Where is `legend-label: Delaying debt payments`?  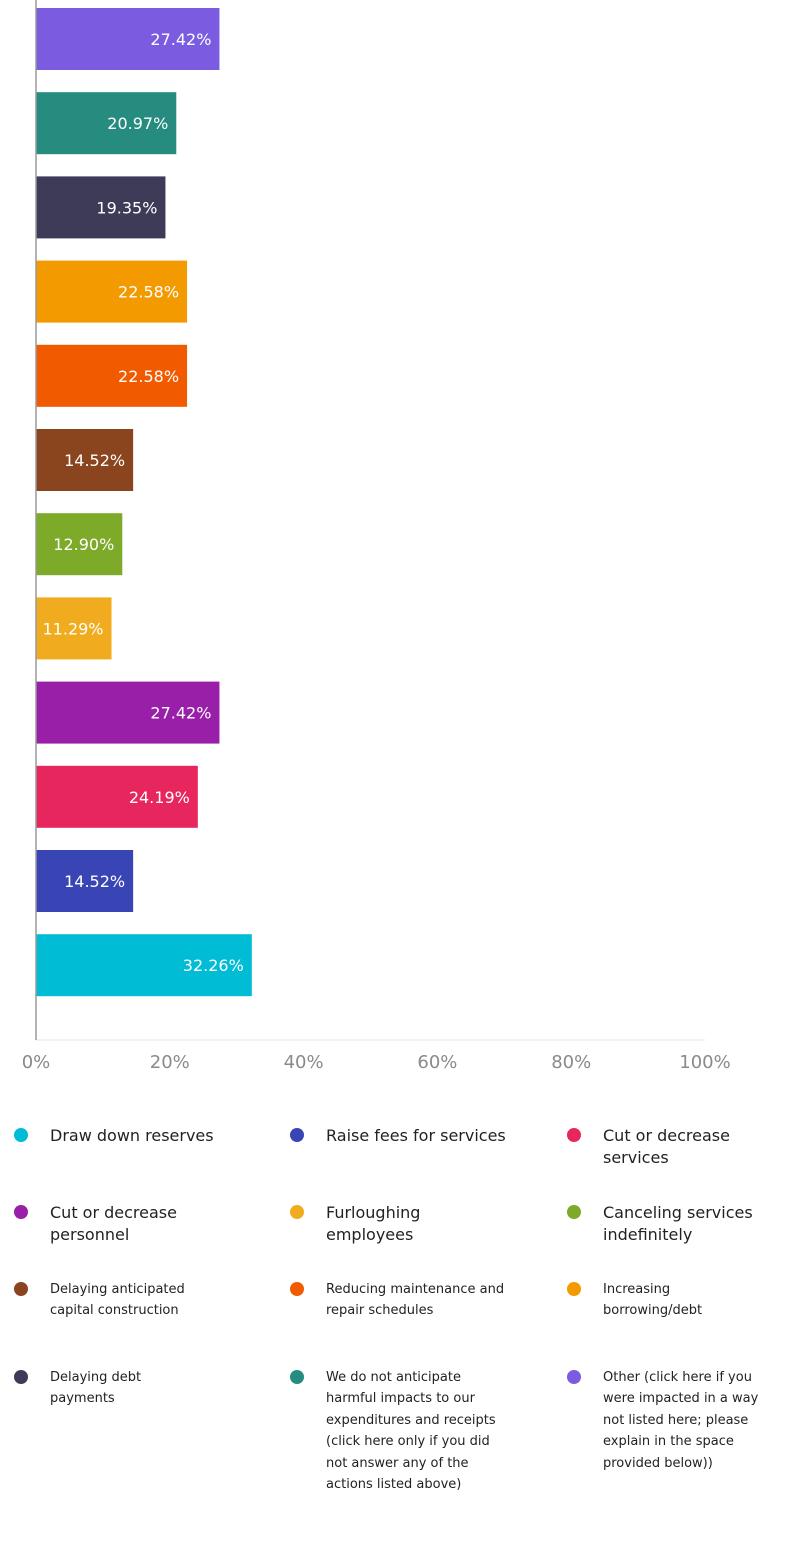 legend-label: Delaying debt payments is located at coordinates (96, 1388).